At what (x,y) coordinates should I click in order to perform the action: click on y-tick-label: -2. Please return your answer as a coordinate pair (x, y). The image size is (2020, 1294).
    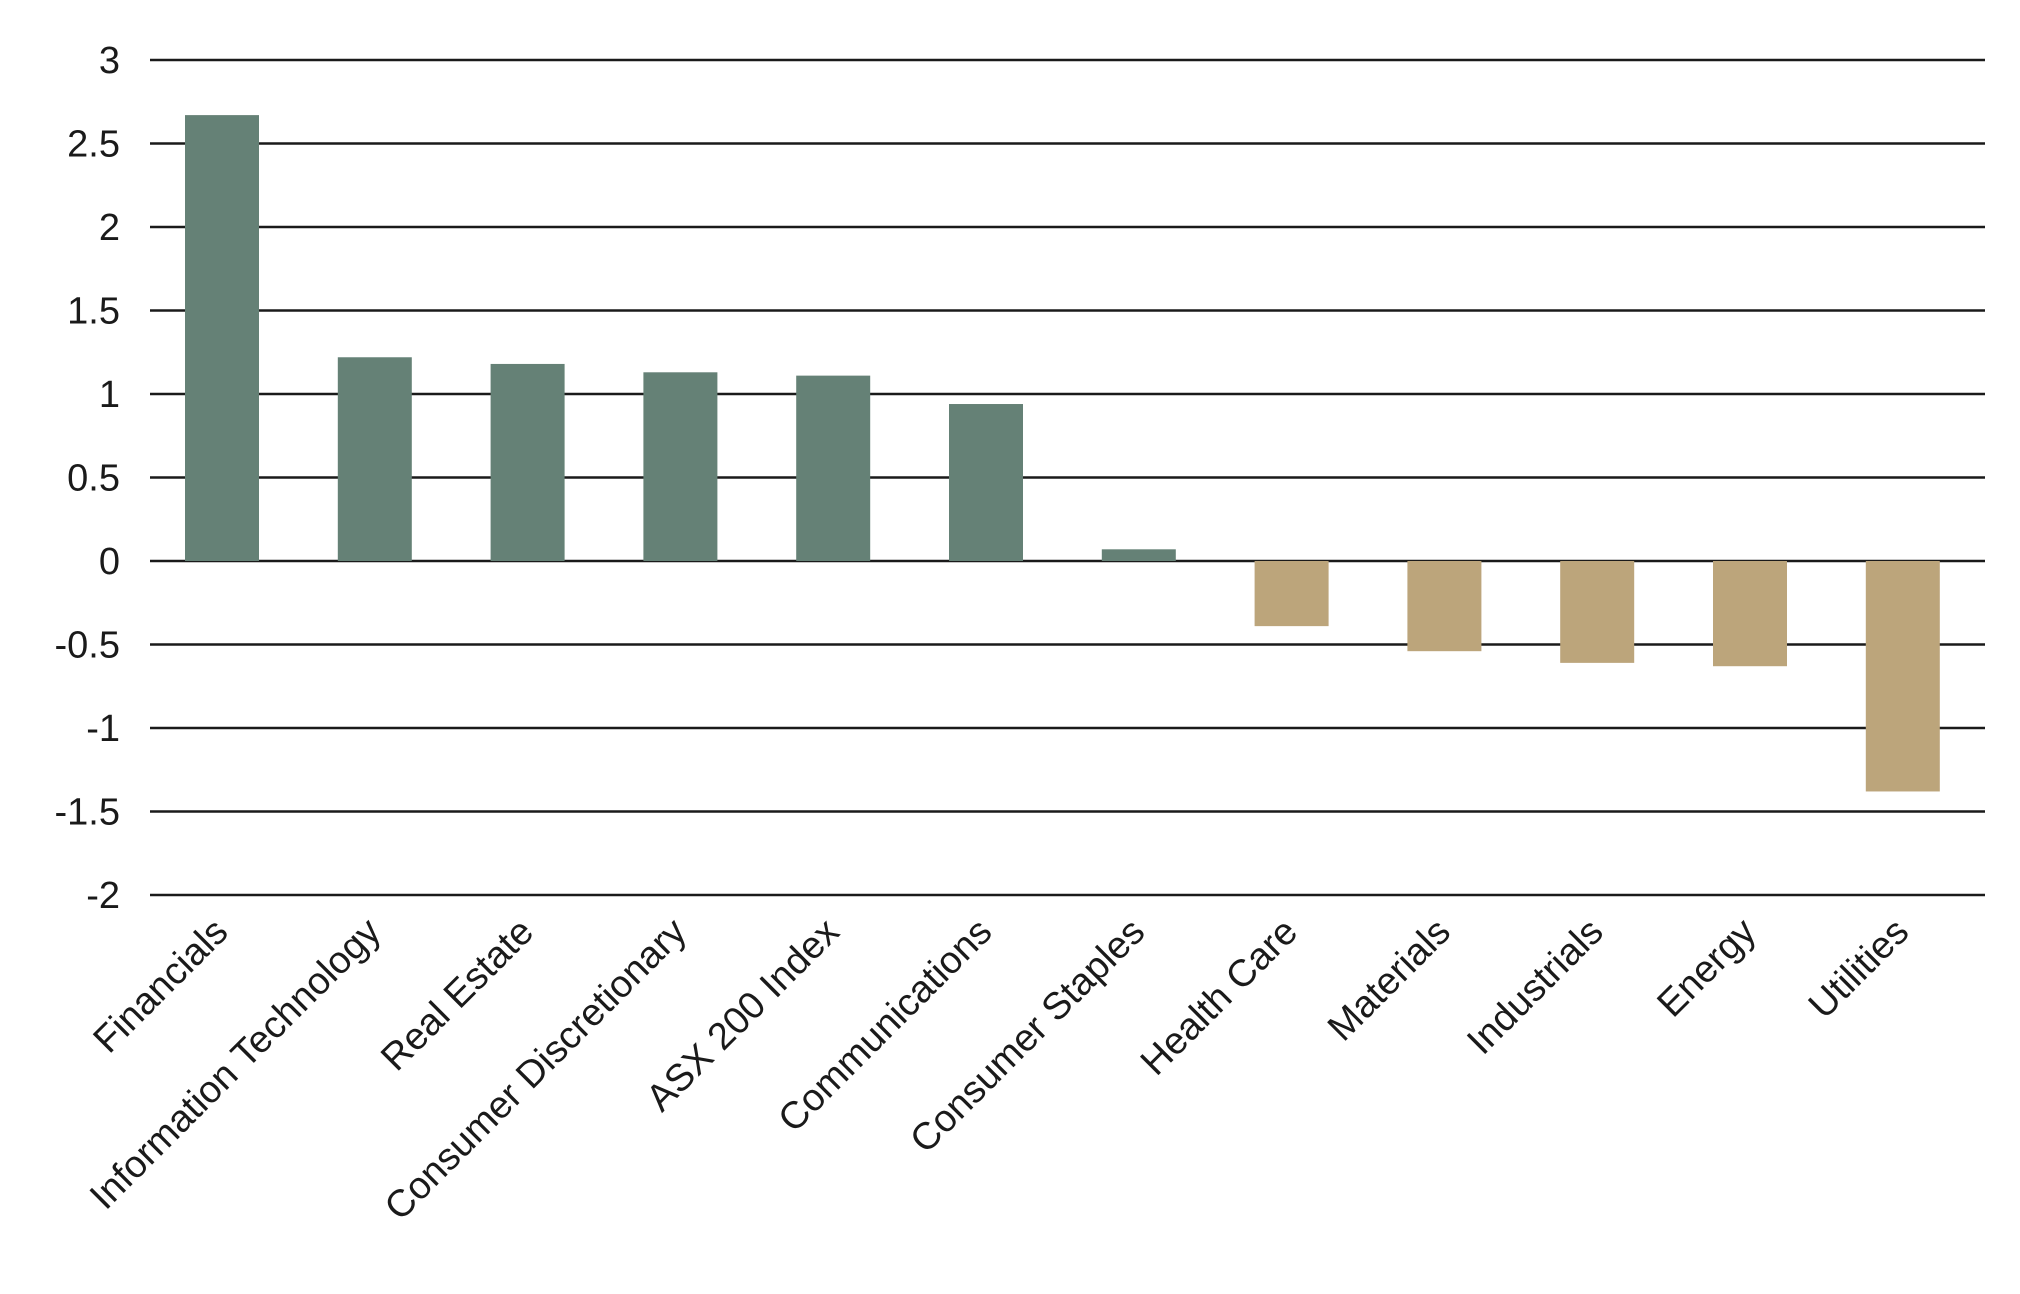
    Looking at the image, I should click on (103, 896).